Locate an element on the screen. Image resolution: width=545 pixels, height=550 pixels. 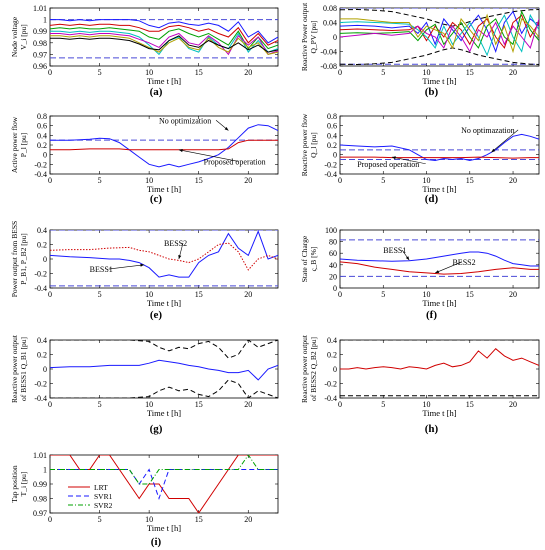
panel-label: (a) is located at coordinates (156, 92).